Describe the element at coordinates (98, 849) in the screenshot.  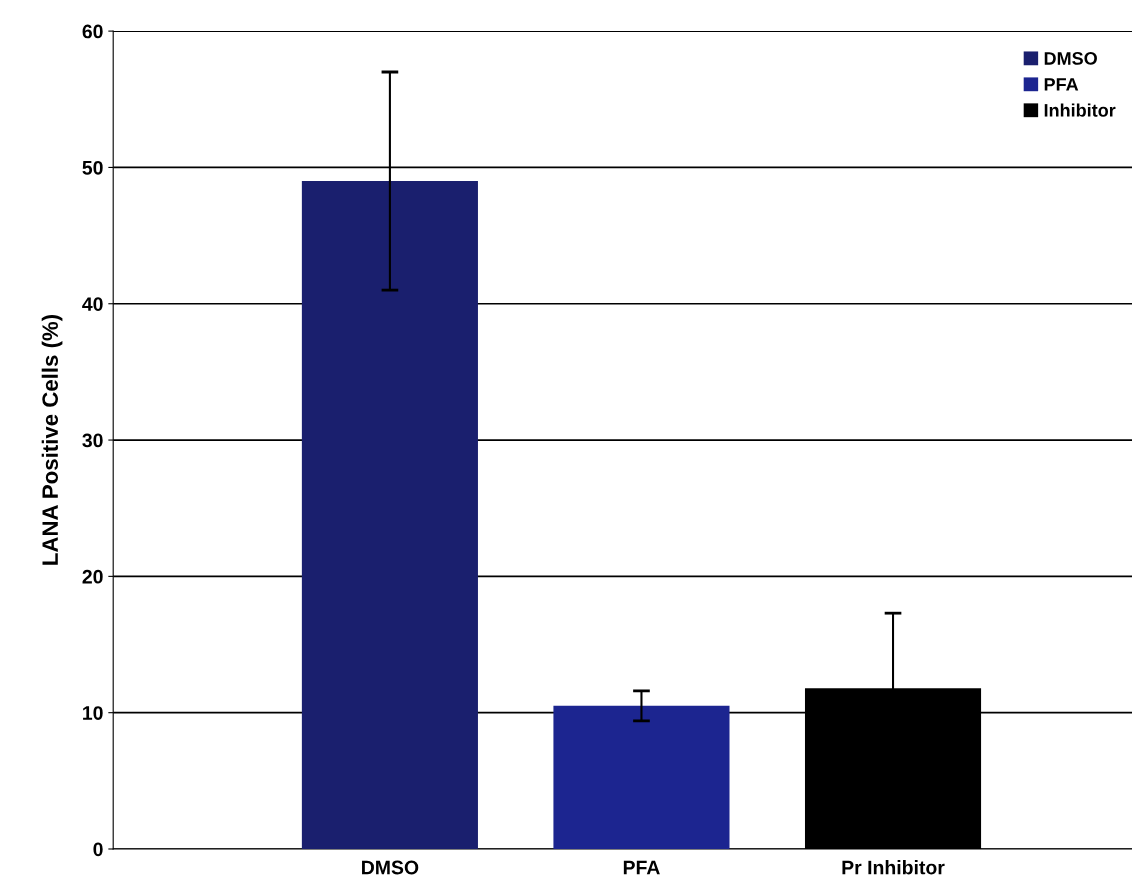
I see `y-tick-label: 0` at that location.